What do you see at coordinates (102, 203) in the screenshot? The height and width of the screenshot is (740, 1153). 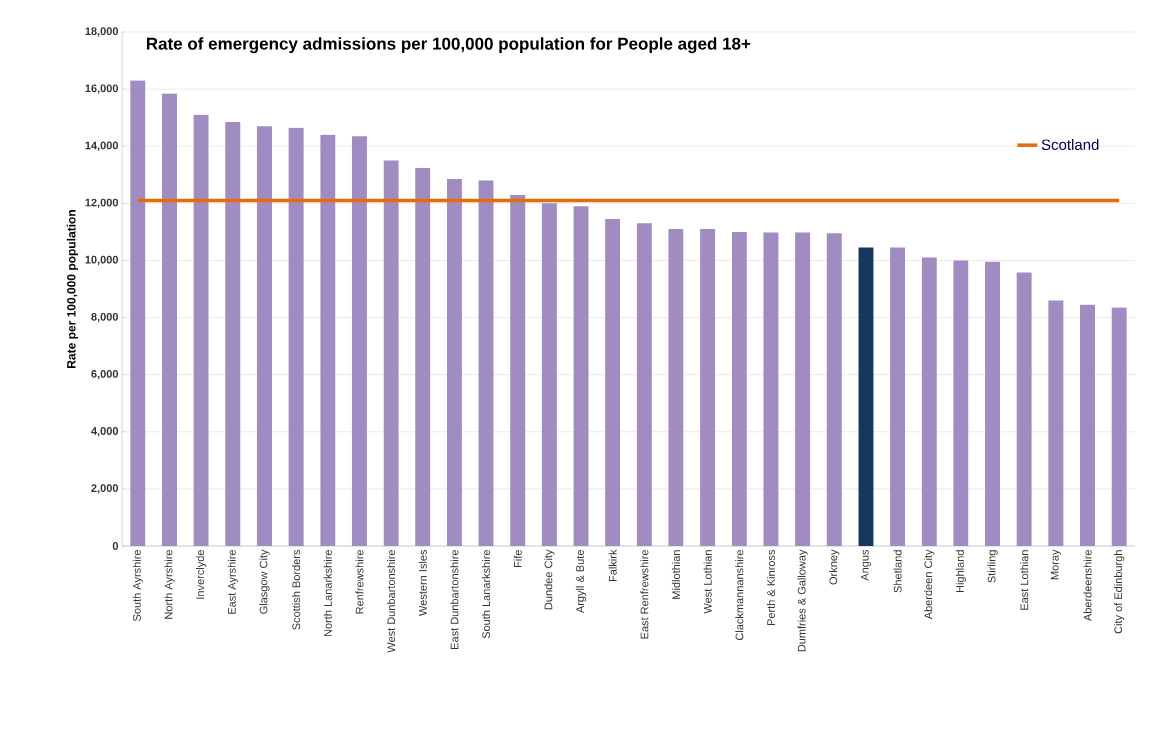 I see `y-tick-label: 12,000` at bounding box center [102, 203].